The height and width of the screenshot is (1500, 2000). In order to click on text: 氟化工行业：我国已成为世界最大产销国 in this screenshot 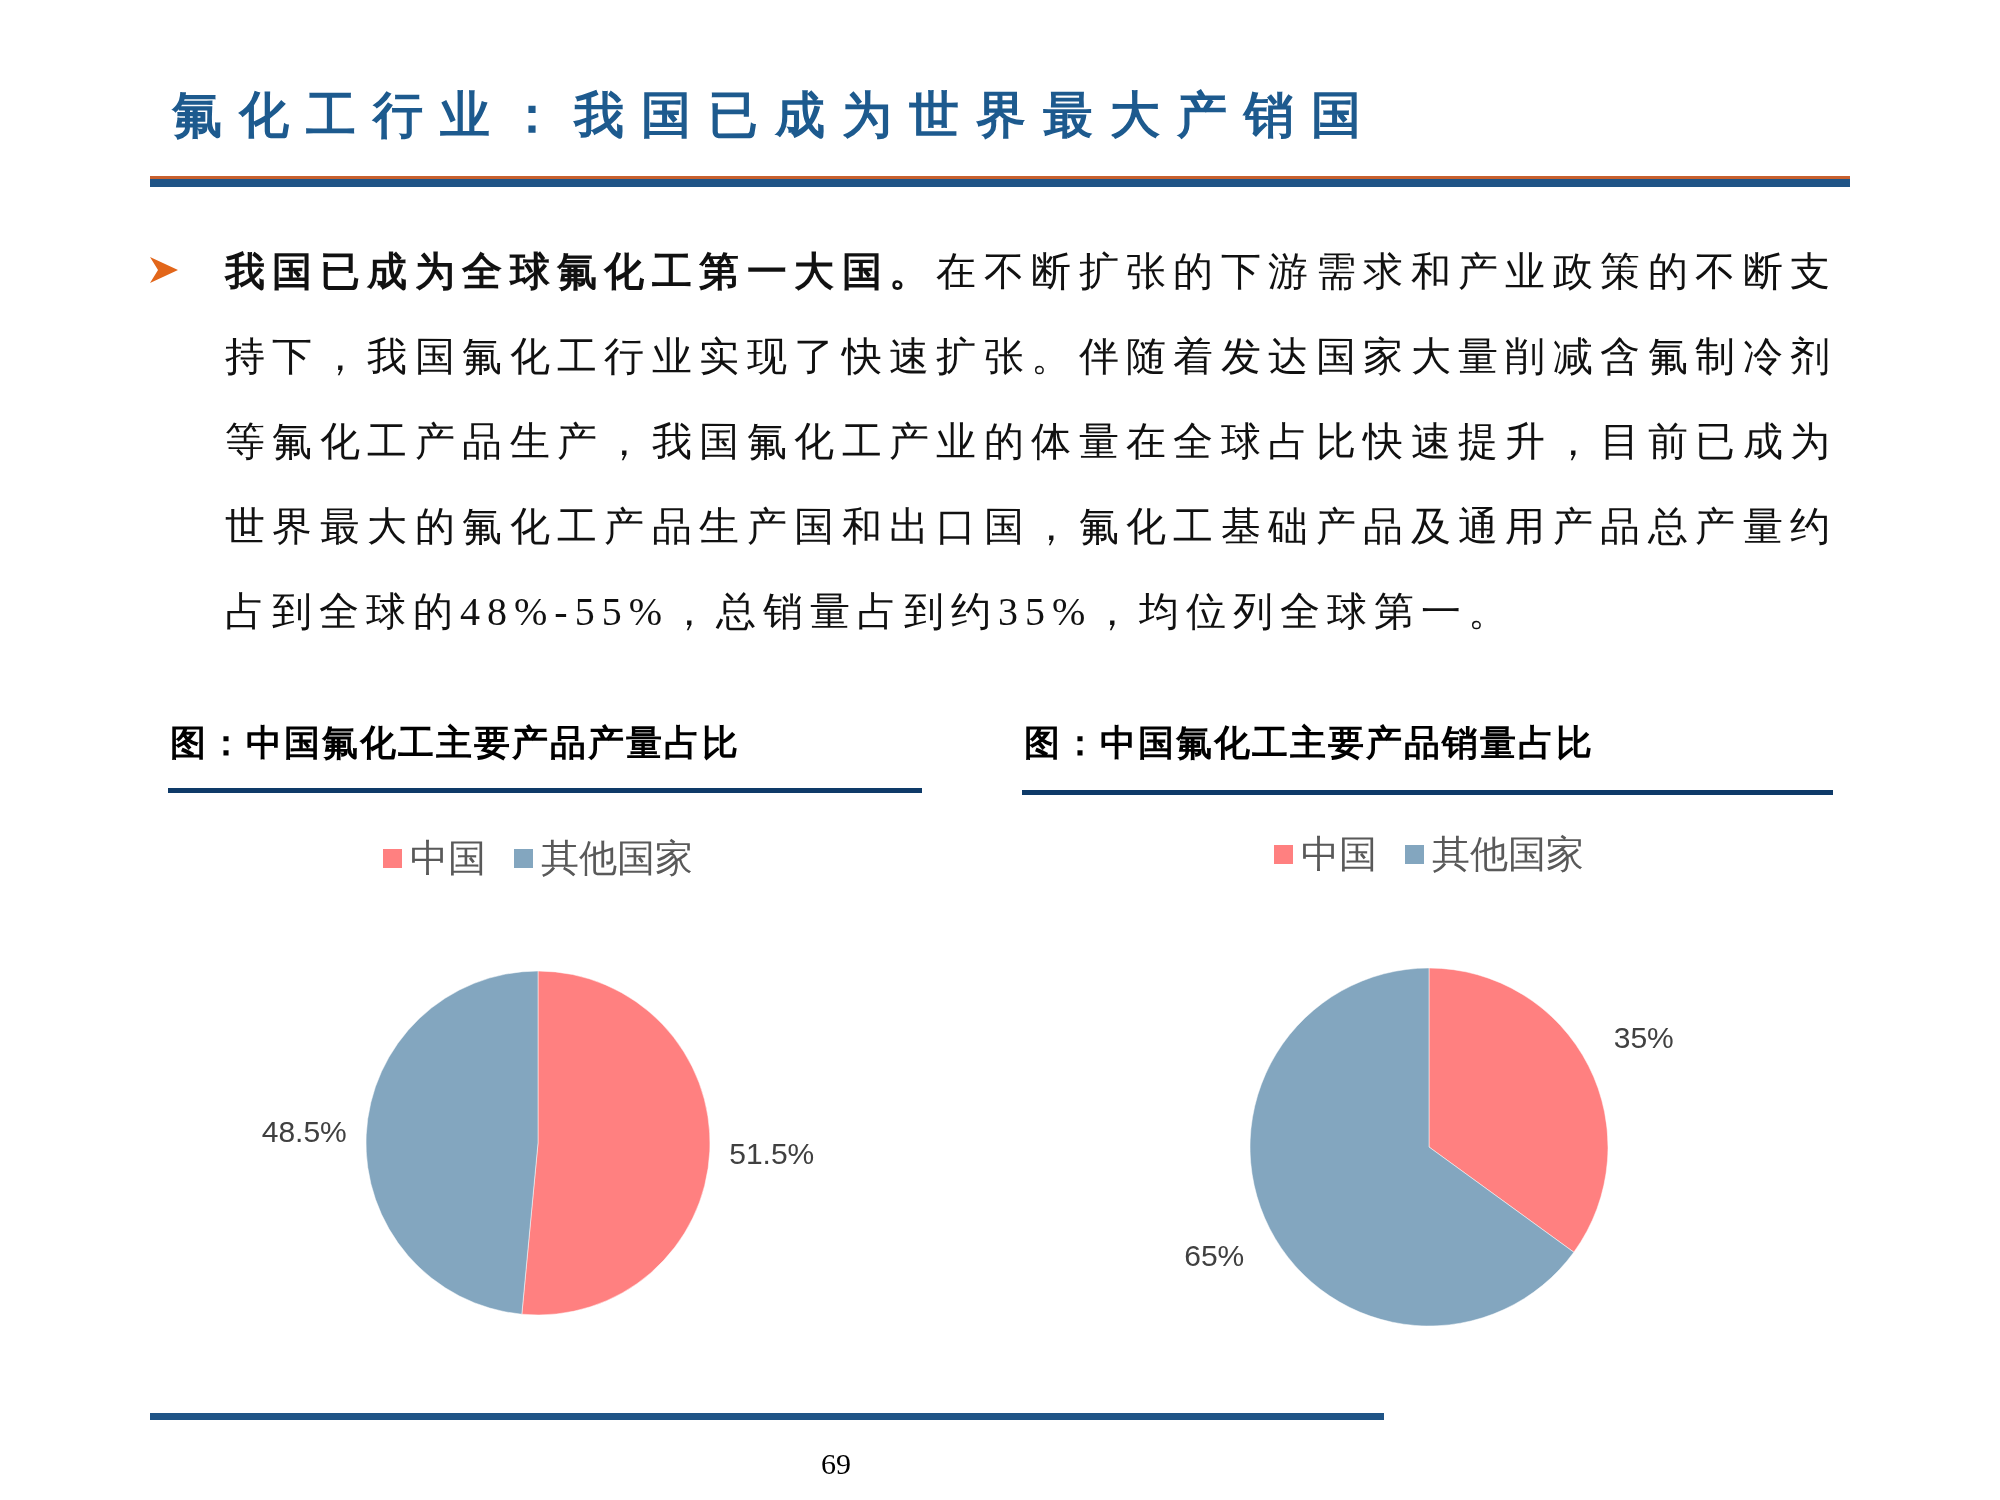, I will do `click(775, 114)`.